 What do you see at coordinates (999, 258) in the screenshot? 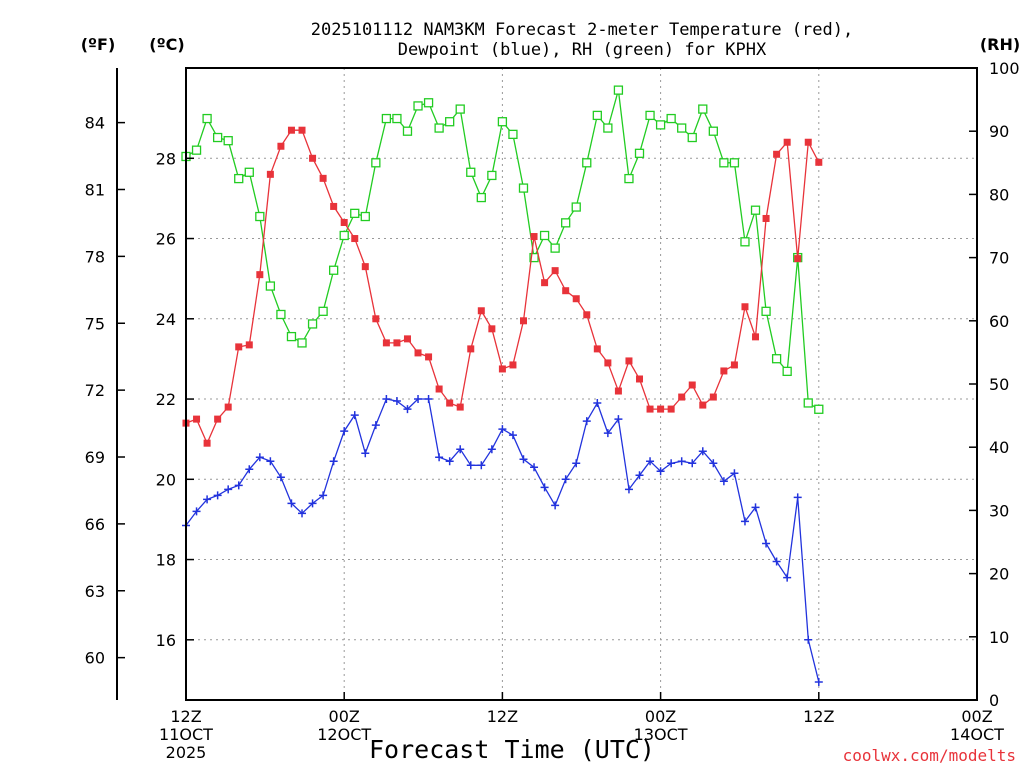
I see `rh-tick-label: 70` at bounding box center [999, 258].